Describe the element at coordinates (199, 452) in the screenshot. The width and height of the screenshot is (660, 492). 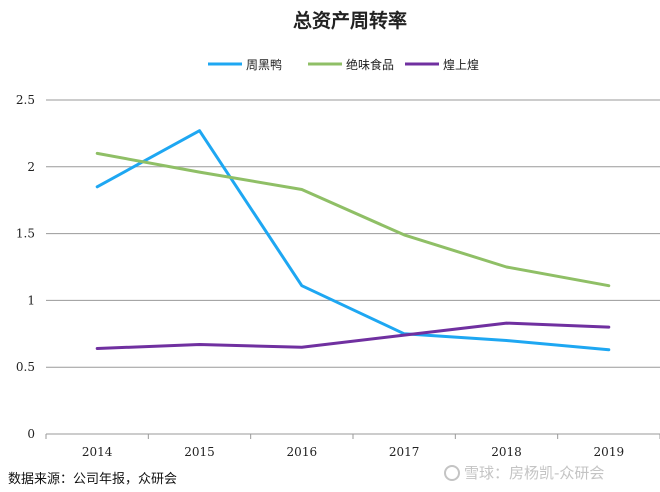
I see `x-tick-label: 2015` at that location.